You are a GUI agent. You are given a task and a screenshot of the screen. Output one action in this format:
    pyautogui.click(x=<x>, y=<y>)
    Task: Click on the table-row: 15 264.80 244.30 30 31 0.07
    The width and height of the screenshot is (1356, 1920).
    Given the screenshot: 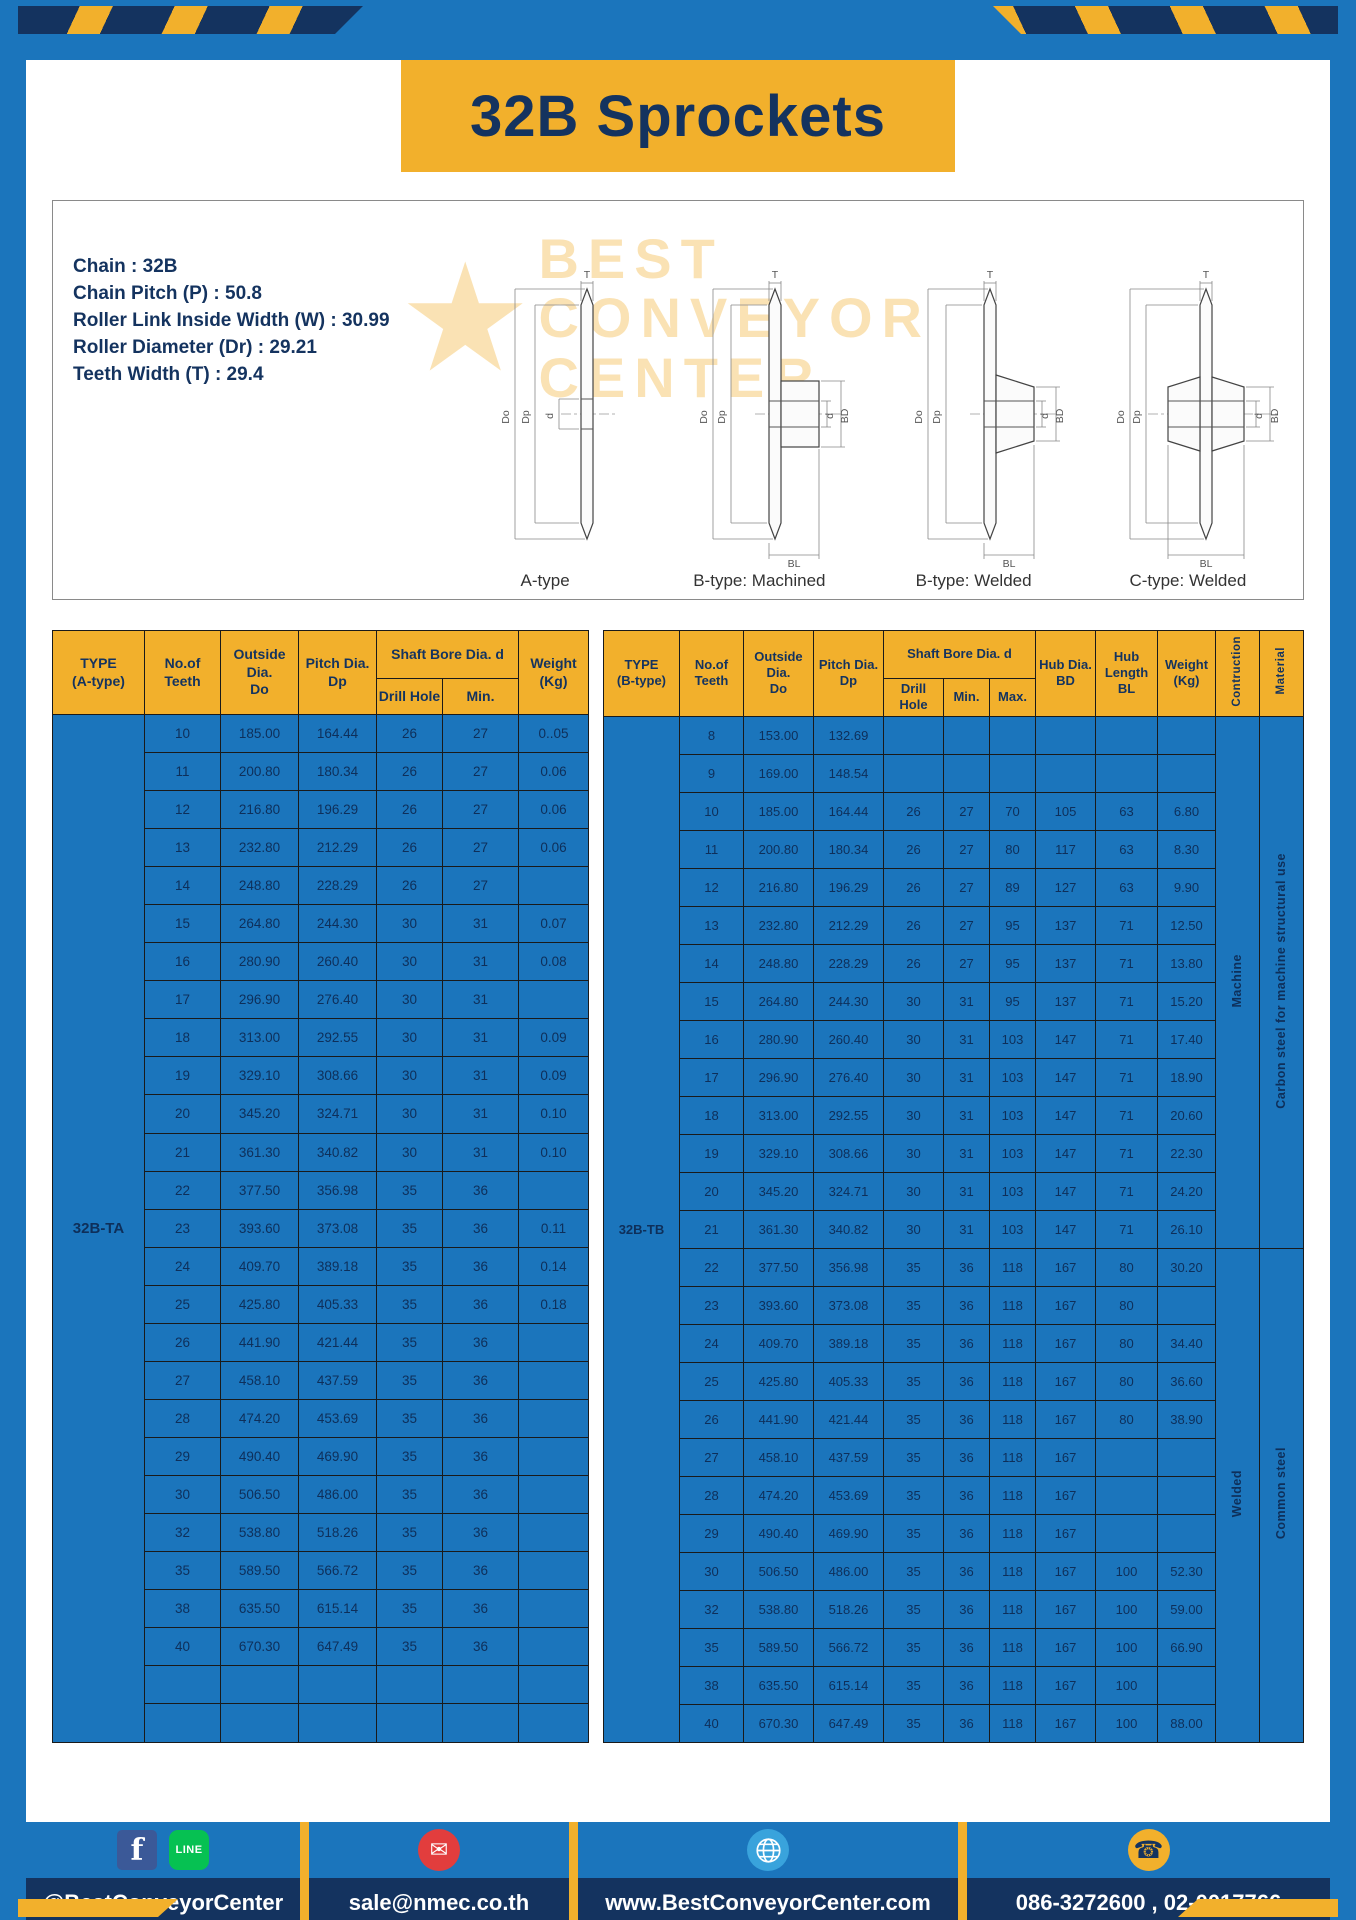 What is the action you would take?
    pyautogui.click(x=321, y=924)
    